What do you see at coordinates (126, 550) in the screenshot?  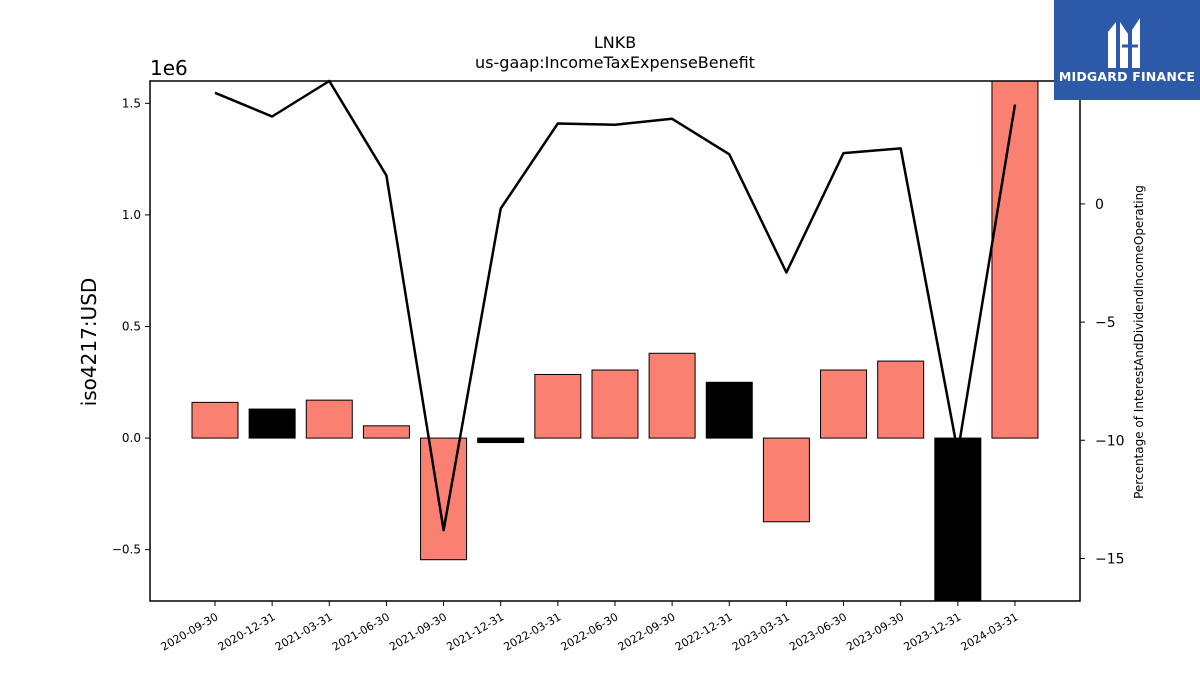 I see `y-tick-label: −0.5` at bounding box center [126, 550].